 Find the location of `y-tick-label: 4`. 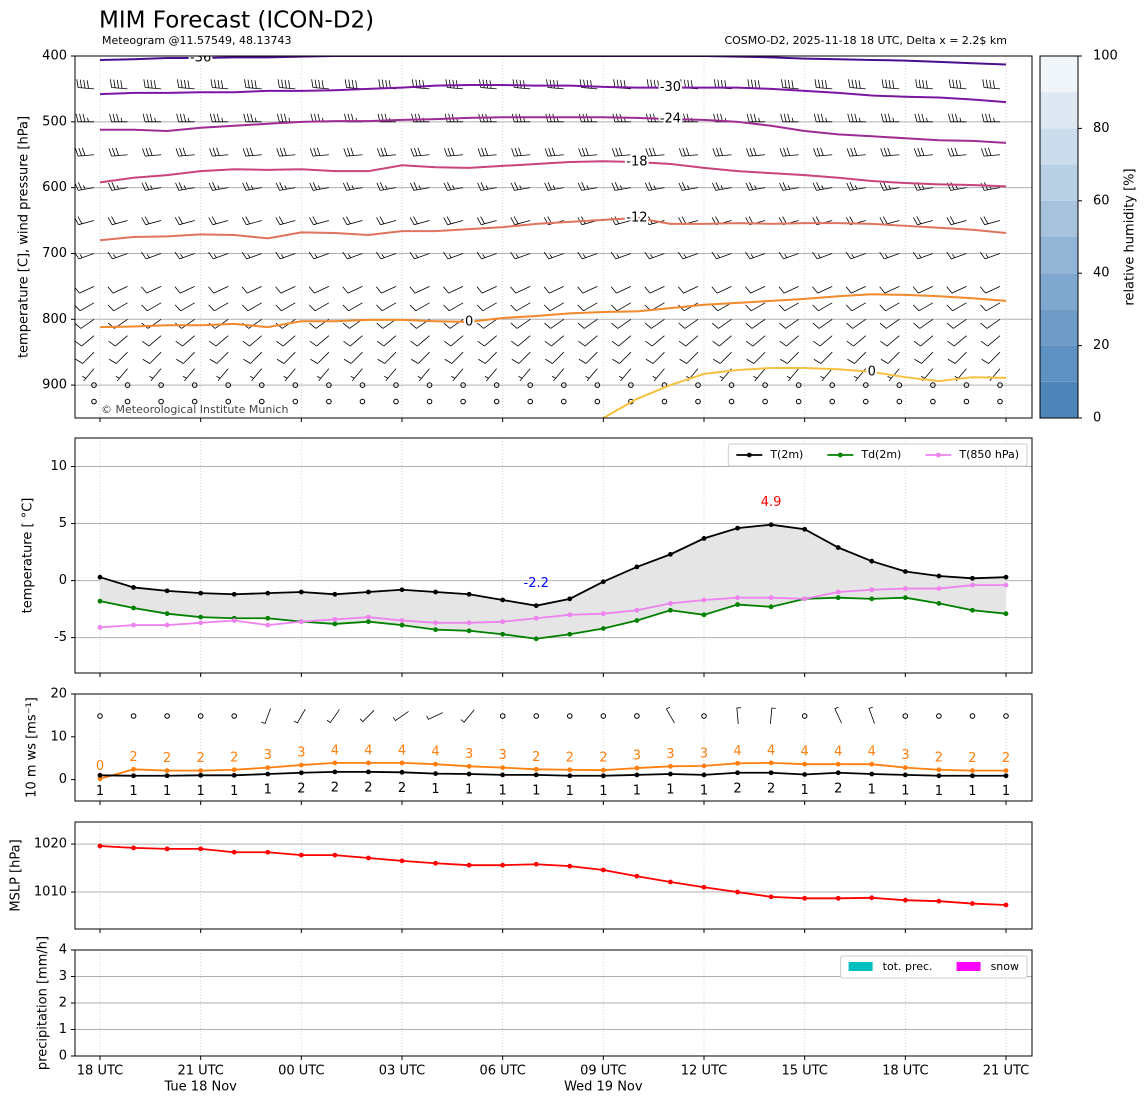

y-tick-label: 4 is located at coordinates (63, 950).